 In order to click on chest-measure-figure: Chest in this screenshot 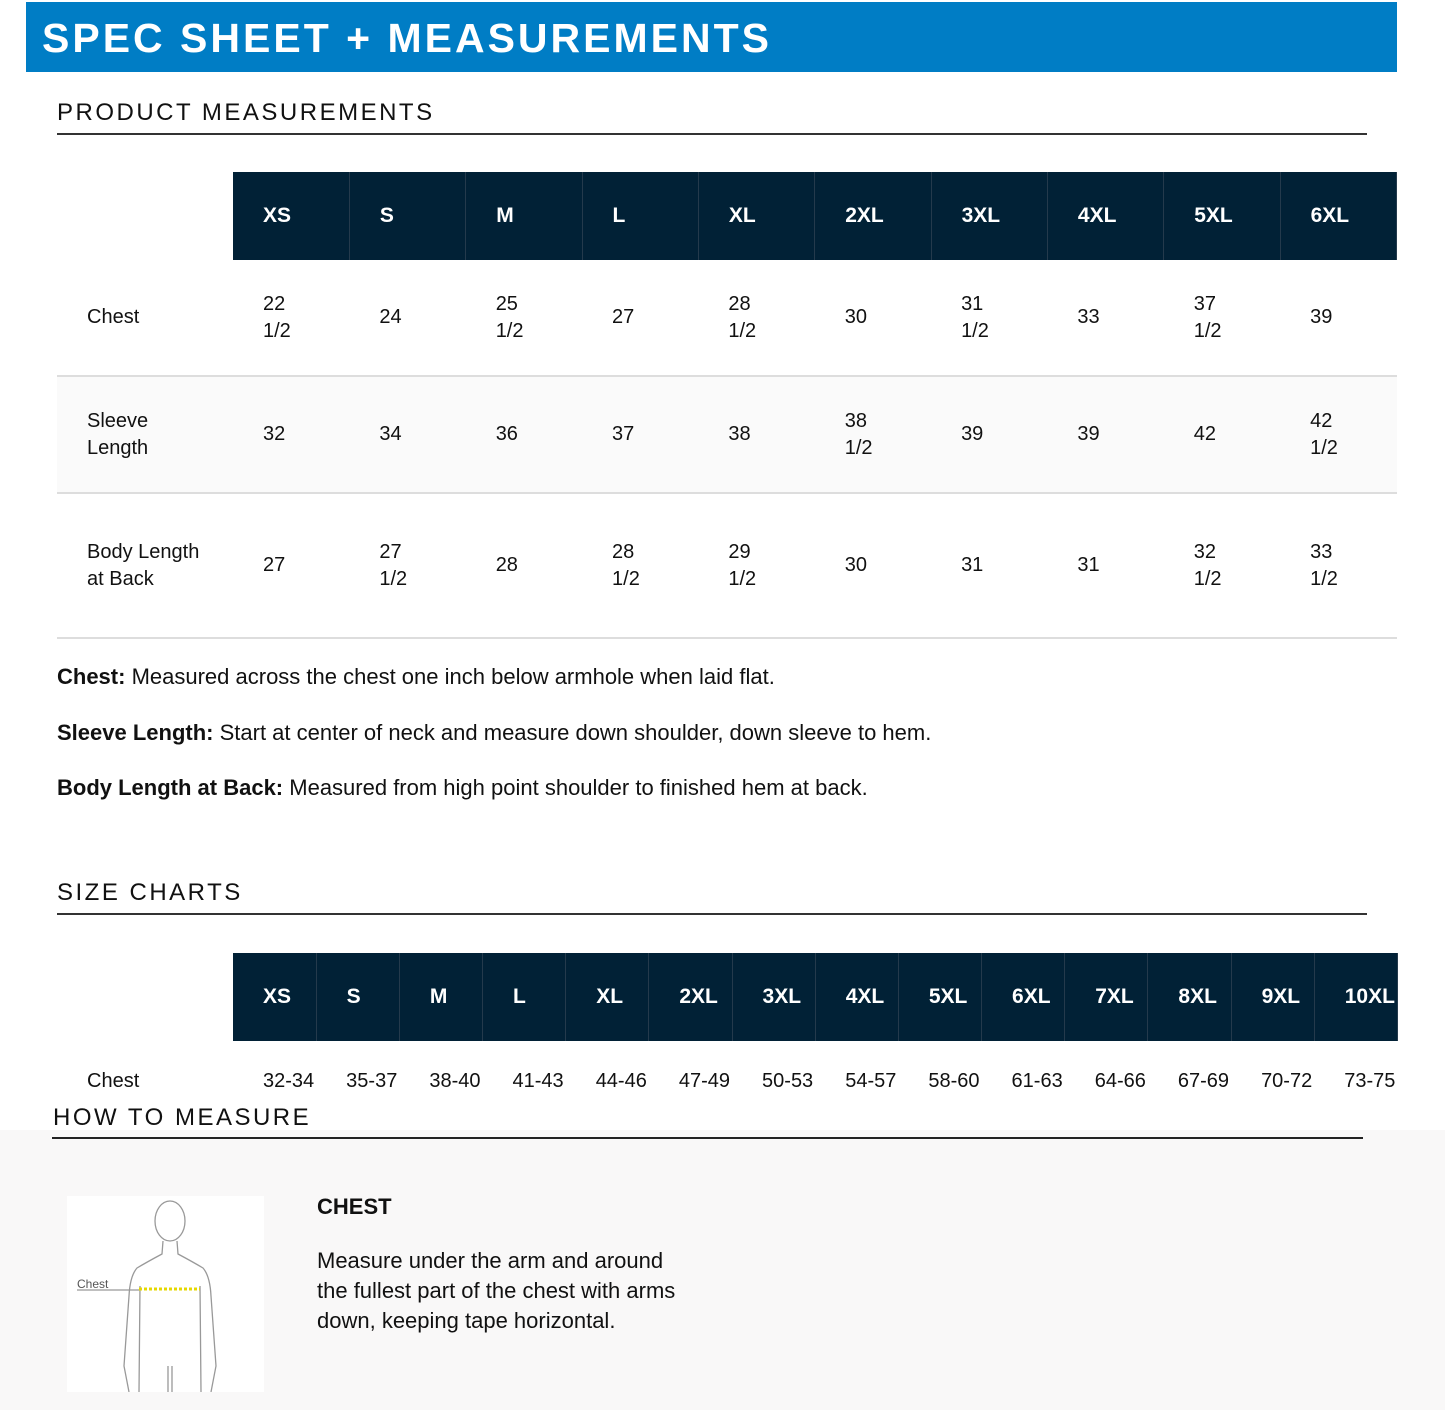, I will do `click(165, 1294)`.